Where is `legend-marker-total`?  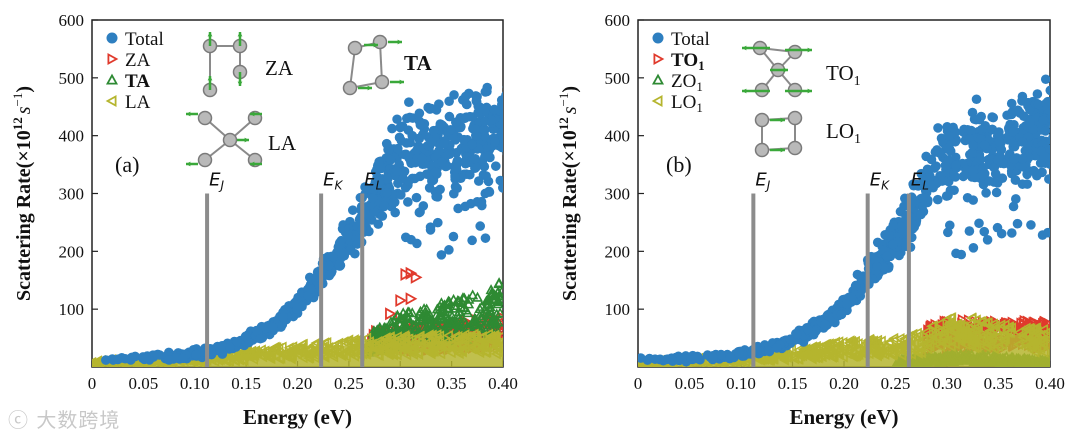 legend-marker-total is located at coordinates (658, 38).